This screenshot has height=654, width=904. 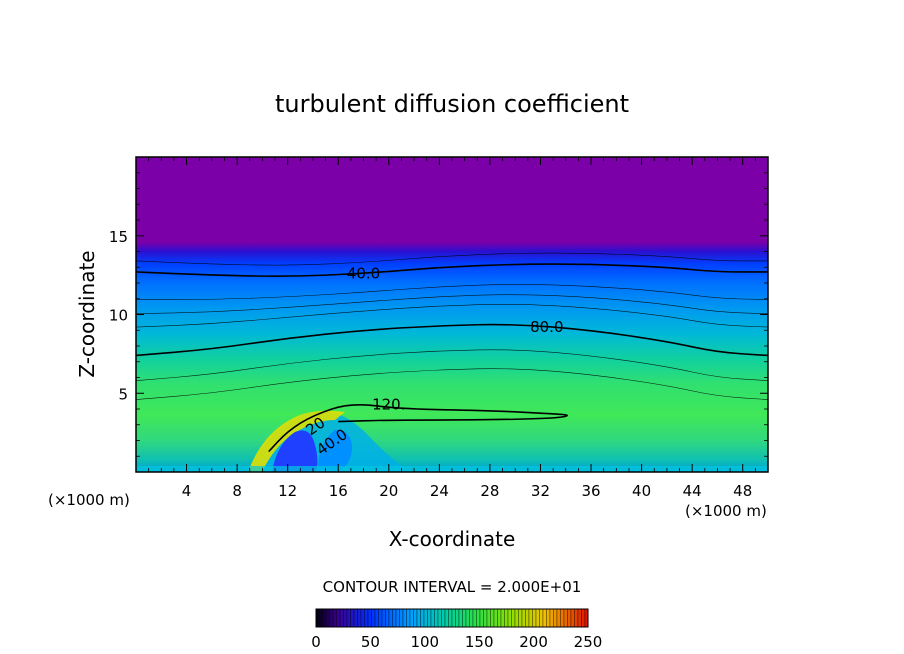 I want to click on x-tick-label: 28, so click(x=489, y=491).